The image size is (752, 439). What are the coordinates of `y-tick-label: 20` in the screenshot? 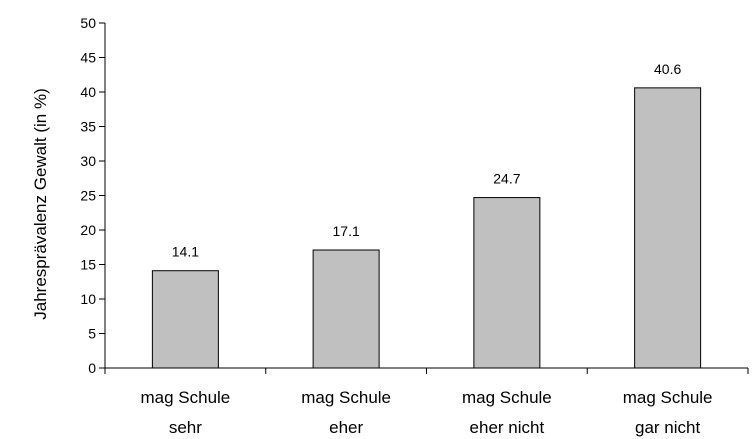 It's located at (88, 230).